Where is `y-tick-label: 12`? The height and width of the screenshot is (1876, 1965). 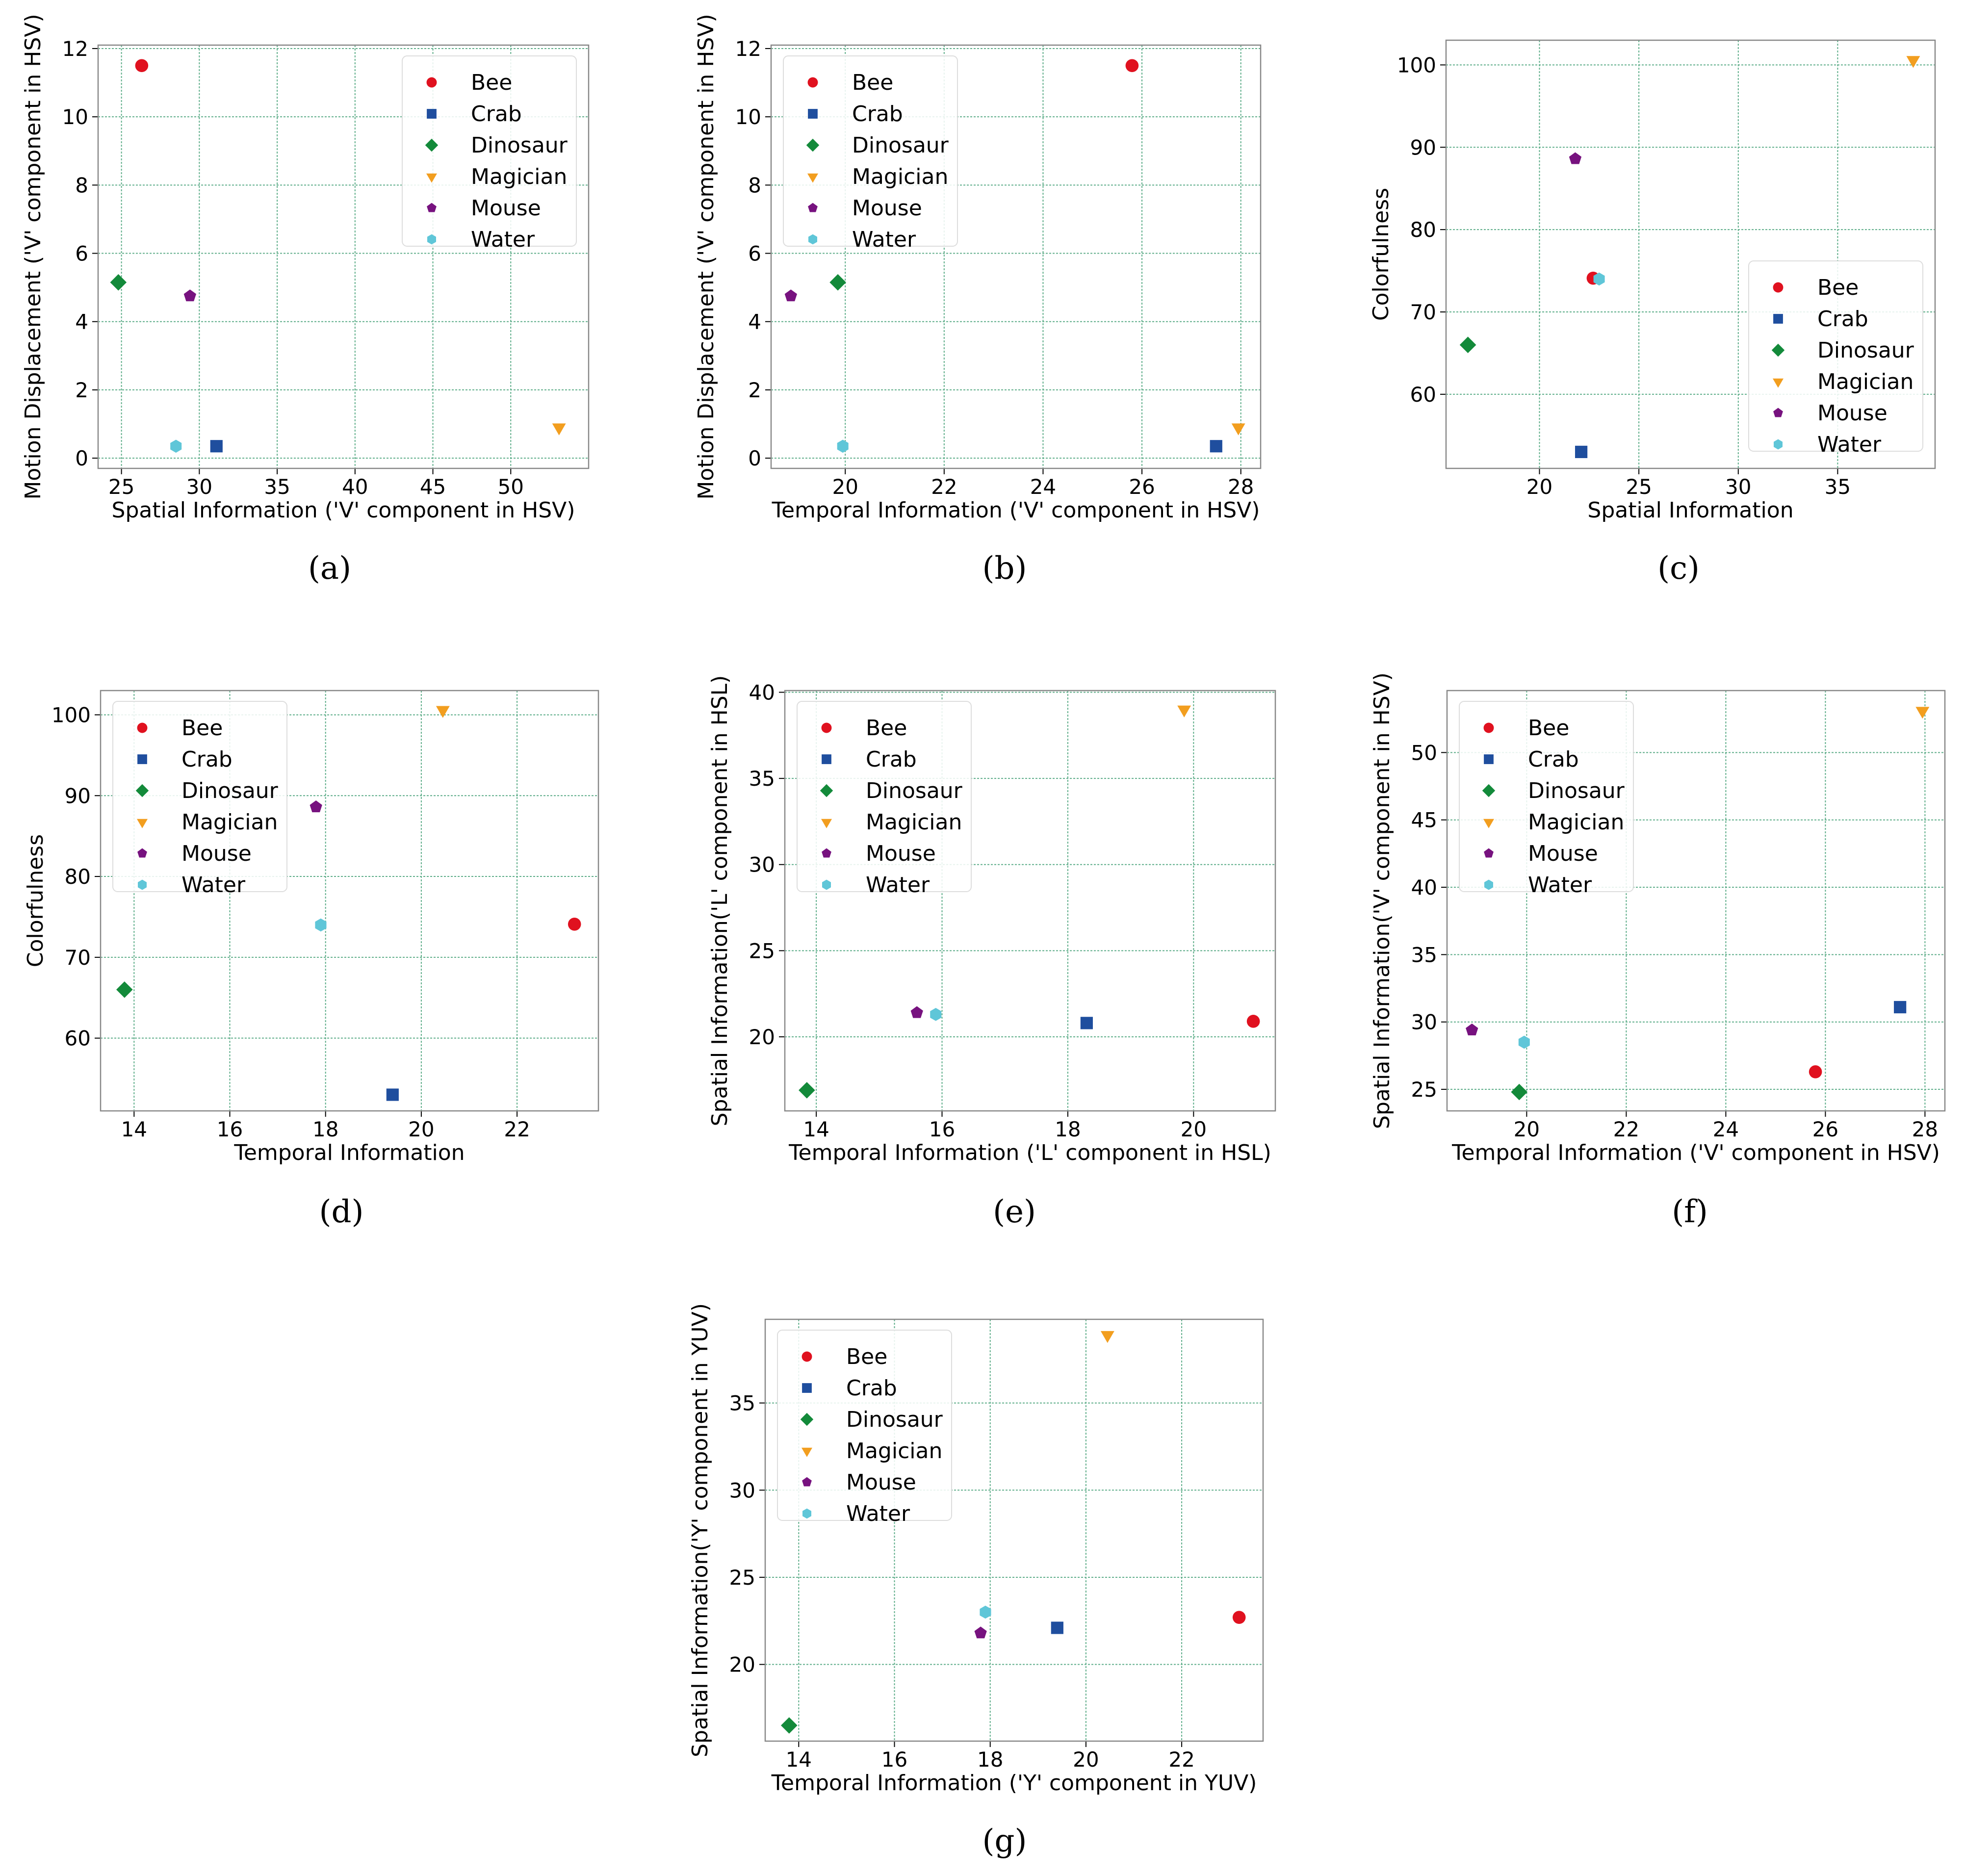
y-tick-label: 12 is located at coordinates (75, 49).